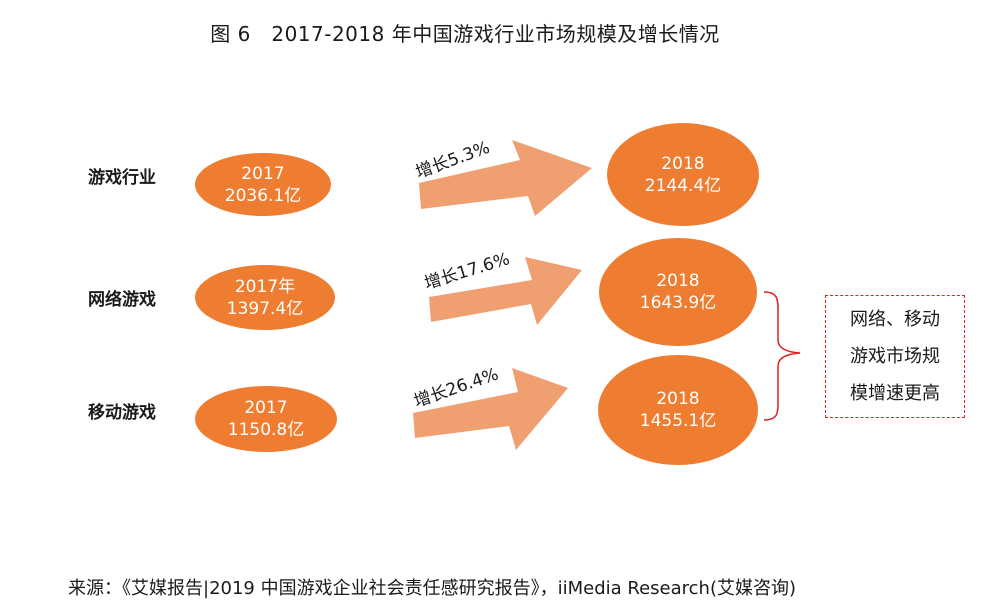 This screenshot has width=988, height=612. Describe the element at coordinates (122, 413) in the screenshot. I see `row-label-mobile-games: 移动游戏` at that location.